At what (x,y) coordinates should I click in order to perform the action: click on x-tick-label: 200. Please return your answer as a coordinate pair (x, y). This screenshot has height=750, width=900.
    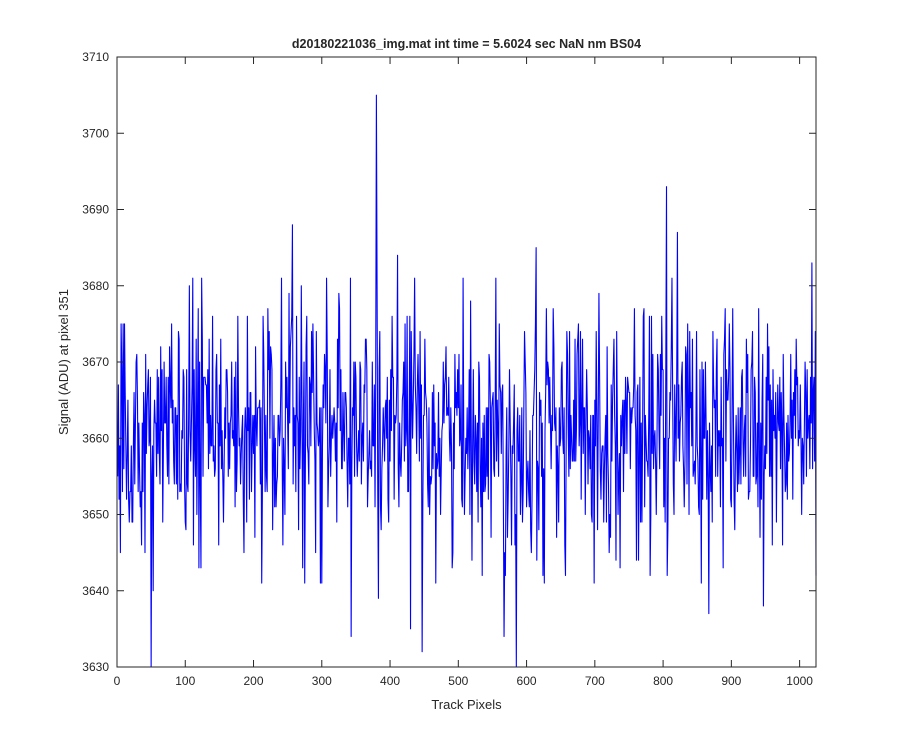
    Looking at the image, I should click on (254, 681).